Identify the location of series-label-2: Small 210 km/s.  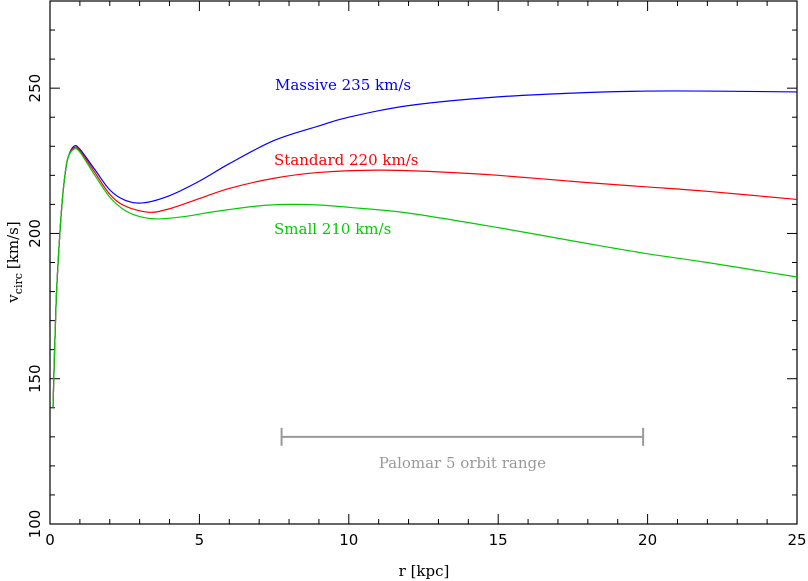
(332, 229).